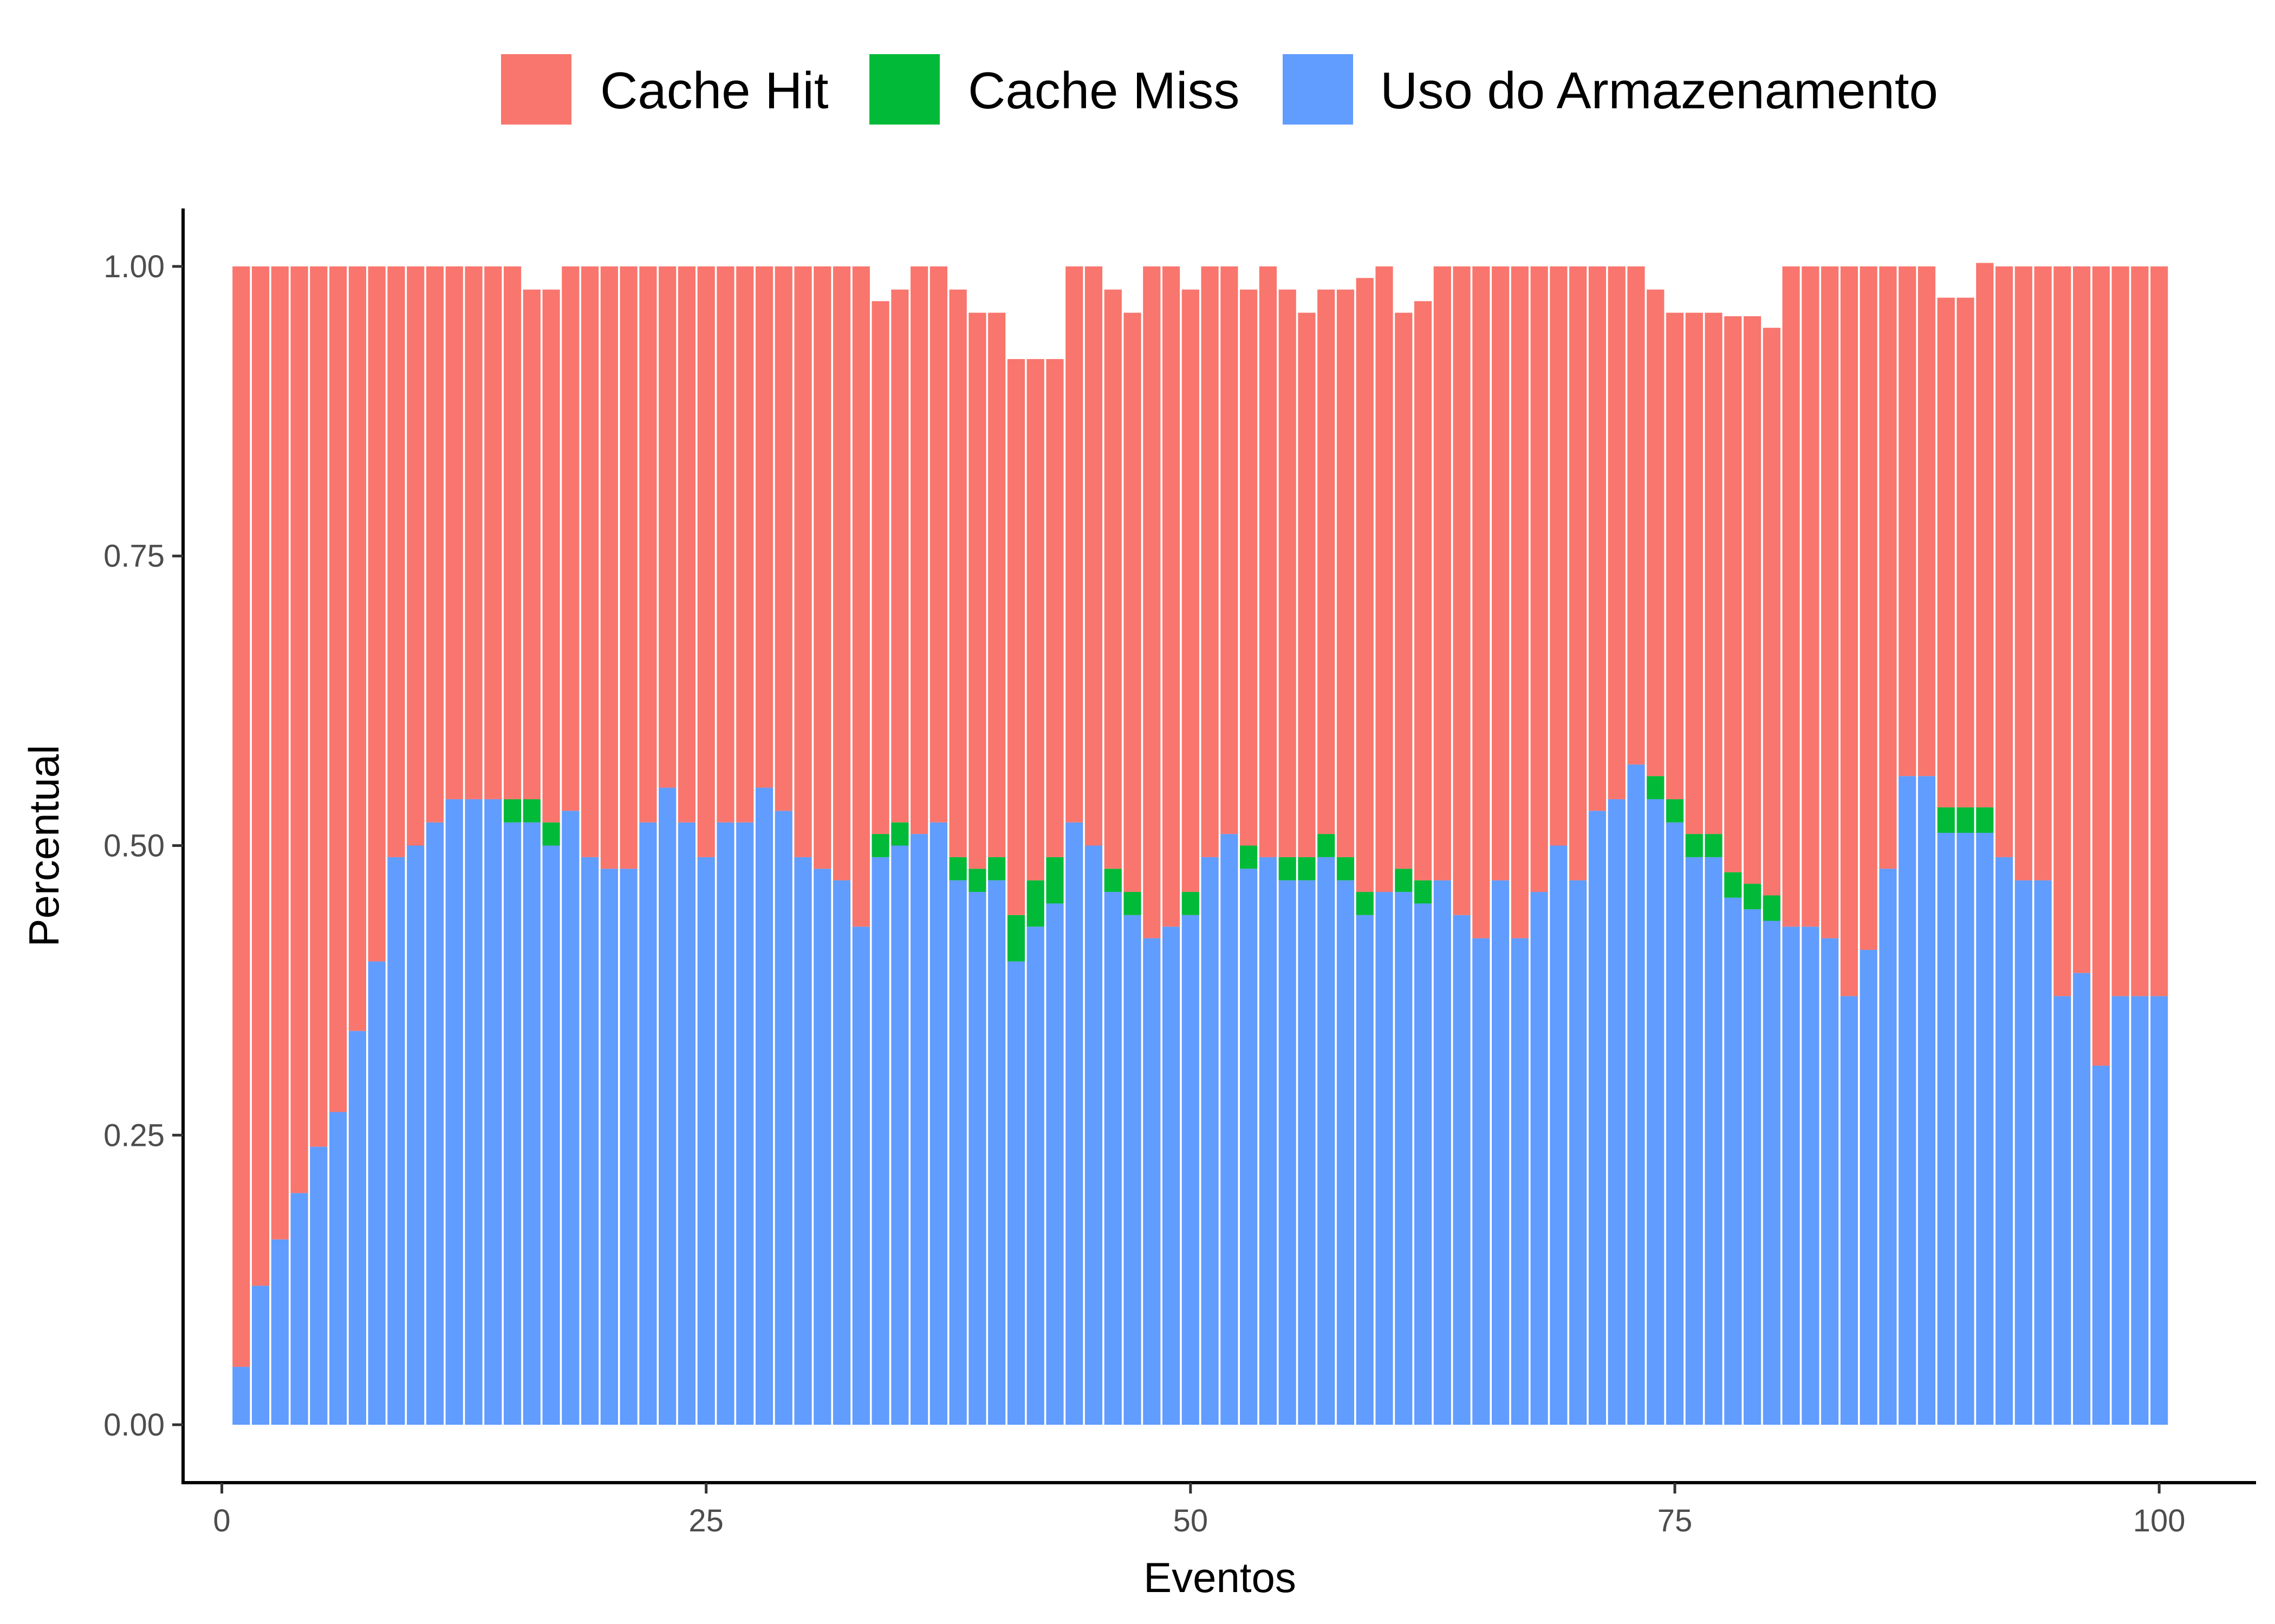 The image size is (2275, 1624). Describe the element at coordinates (221, 1520) in the screenshot. I see `x-tick-label: 0` at that location.